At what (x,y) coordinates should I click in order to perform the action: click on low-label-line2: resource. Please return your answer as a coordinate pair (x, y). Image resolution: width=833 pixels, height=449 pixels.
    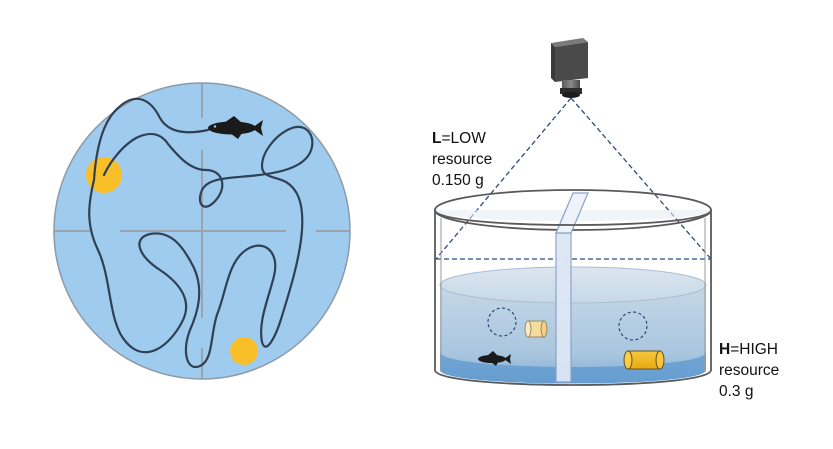
    Looking at the image, I should click on (462, 159).